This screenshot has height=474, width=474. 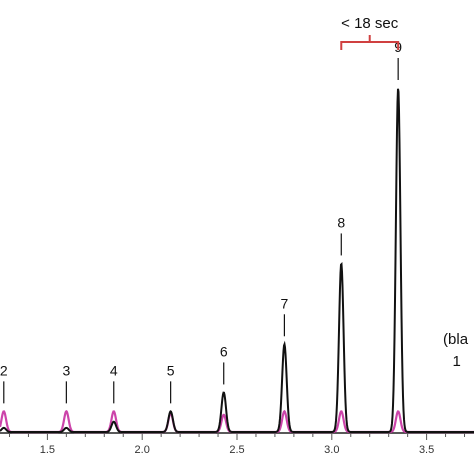 What do you see at coordinates (341, 222) in the screenshot?
I see `peak-label: 8` at bounding box center [341, 222].